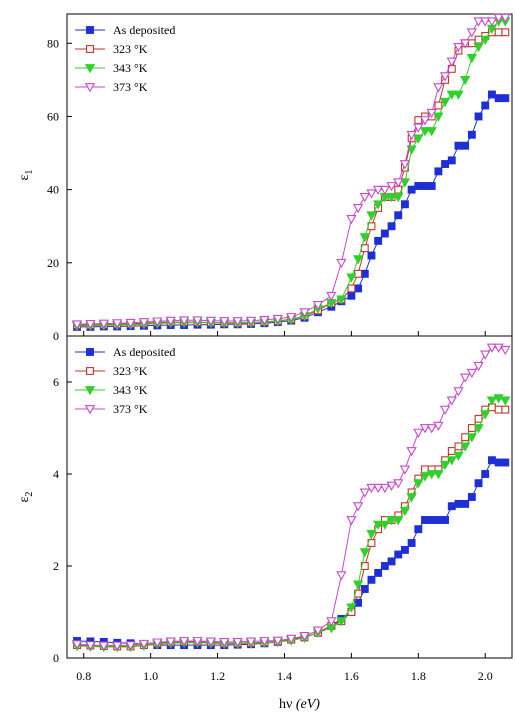 The height and width of the screenshot is (718, 515). Describe the element at coordinates (217, 676) in the screenshot. I see `x-tick-label: 1.2` at that location.